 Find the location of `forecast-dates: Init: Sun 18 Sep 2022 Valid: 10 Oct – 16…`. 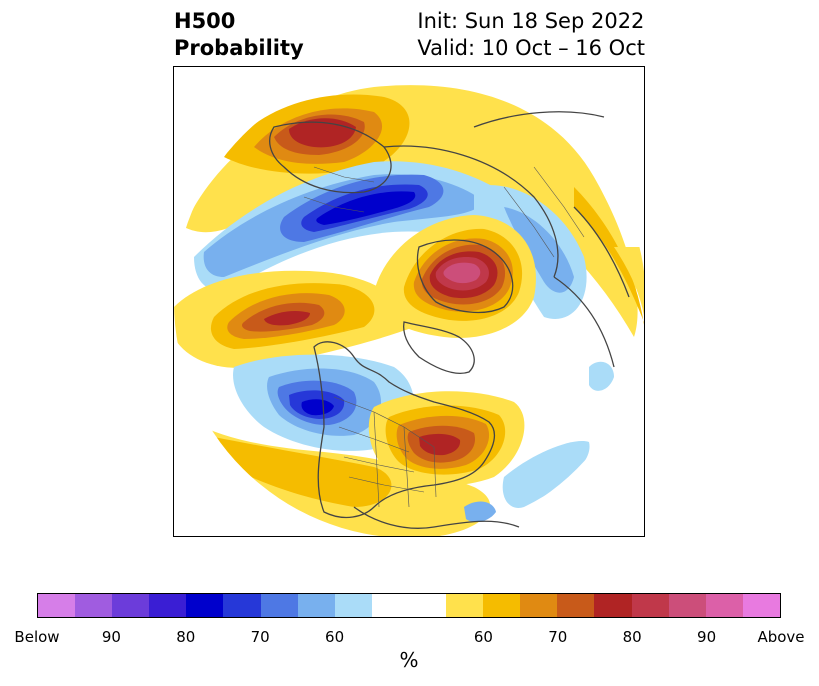

forecast-dates: Init: Sun 18 Sep 2022 Valid: 10 Oct – 16… is located at coordinates (531, 35).